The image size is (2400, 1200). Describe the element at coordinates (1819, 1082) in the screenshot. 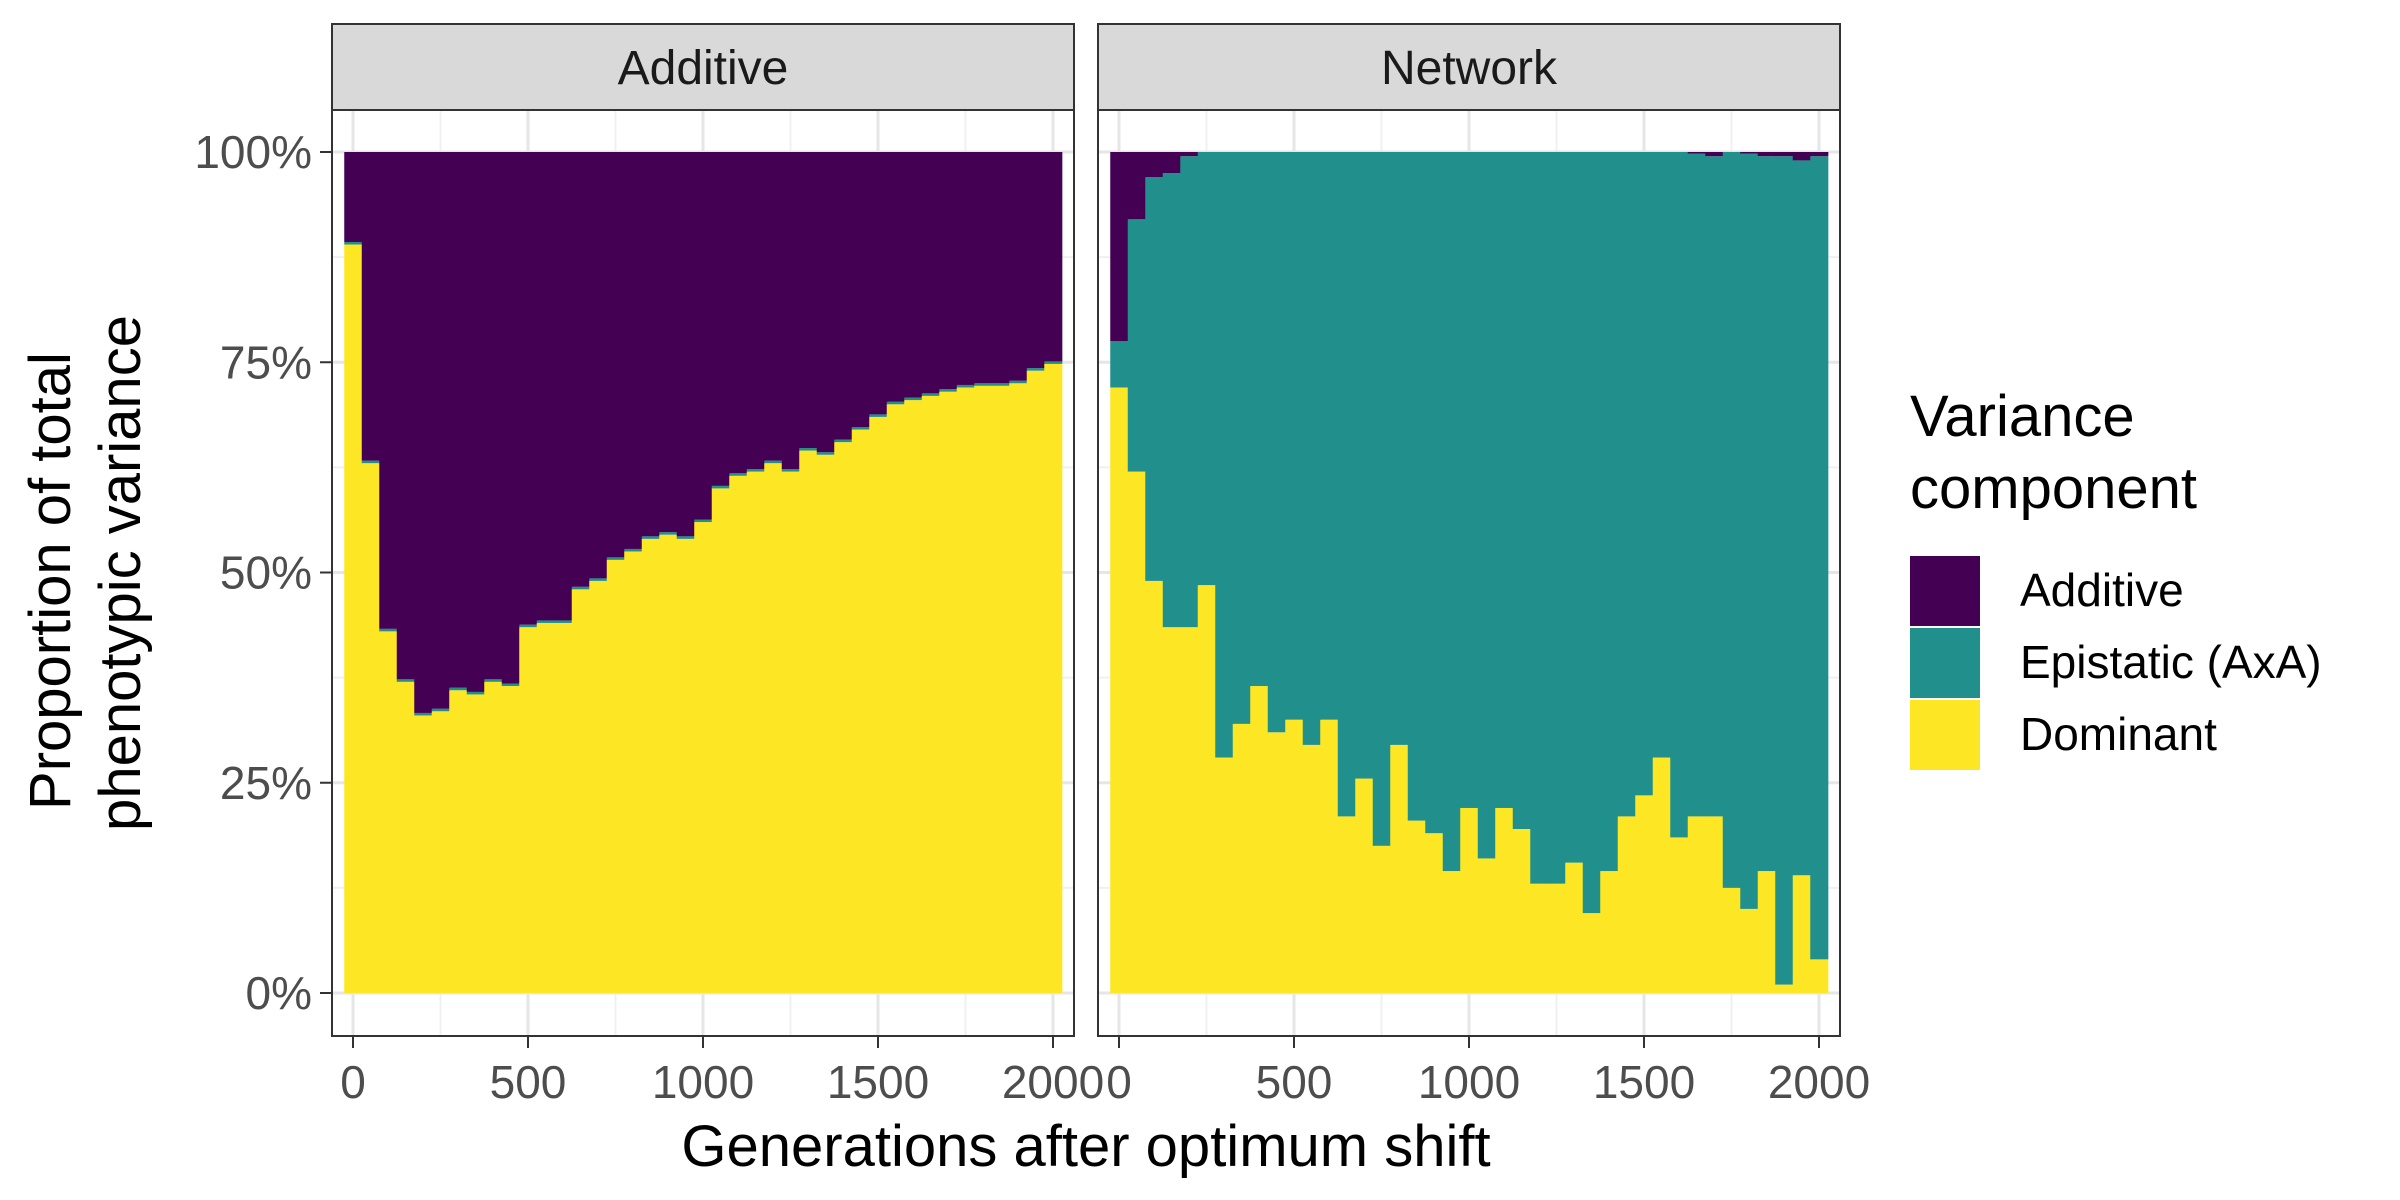

I see `x-tick-label: 2000` at that location.